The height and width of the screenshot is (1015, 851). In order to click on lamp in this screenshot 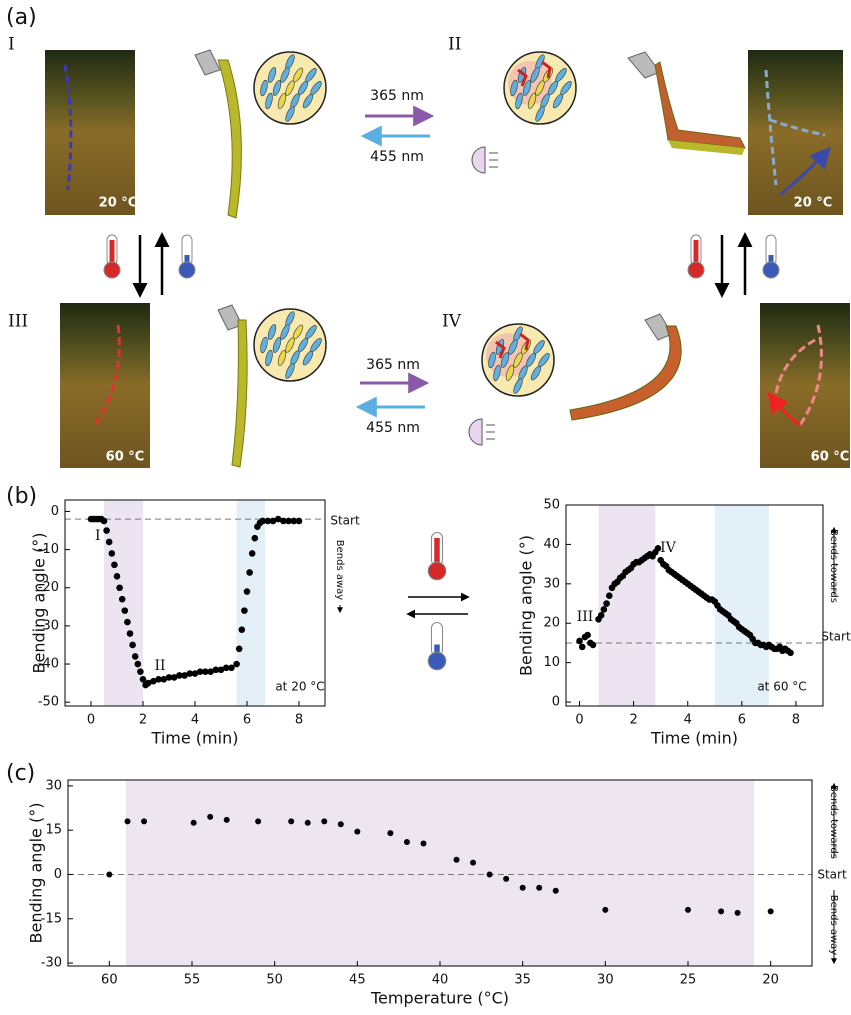, I will do `click(475, 432)`.